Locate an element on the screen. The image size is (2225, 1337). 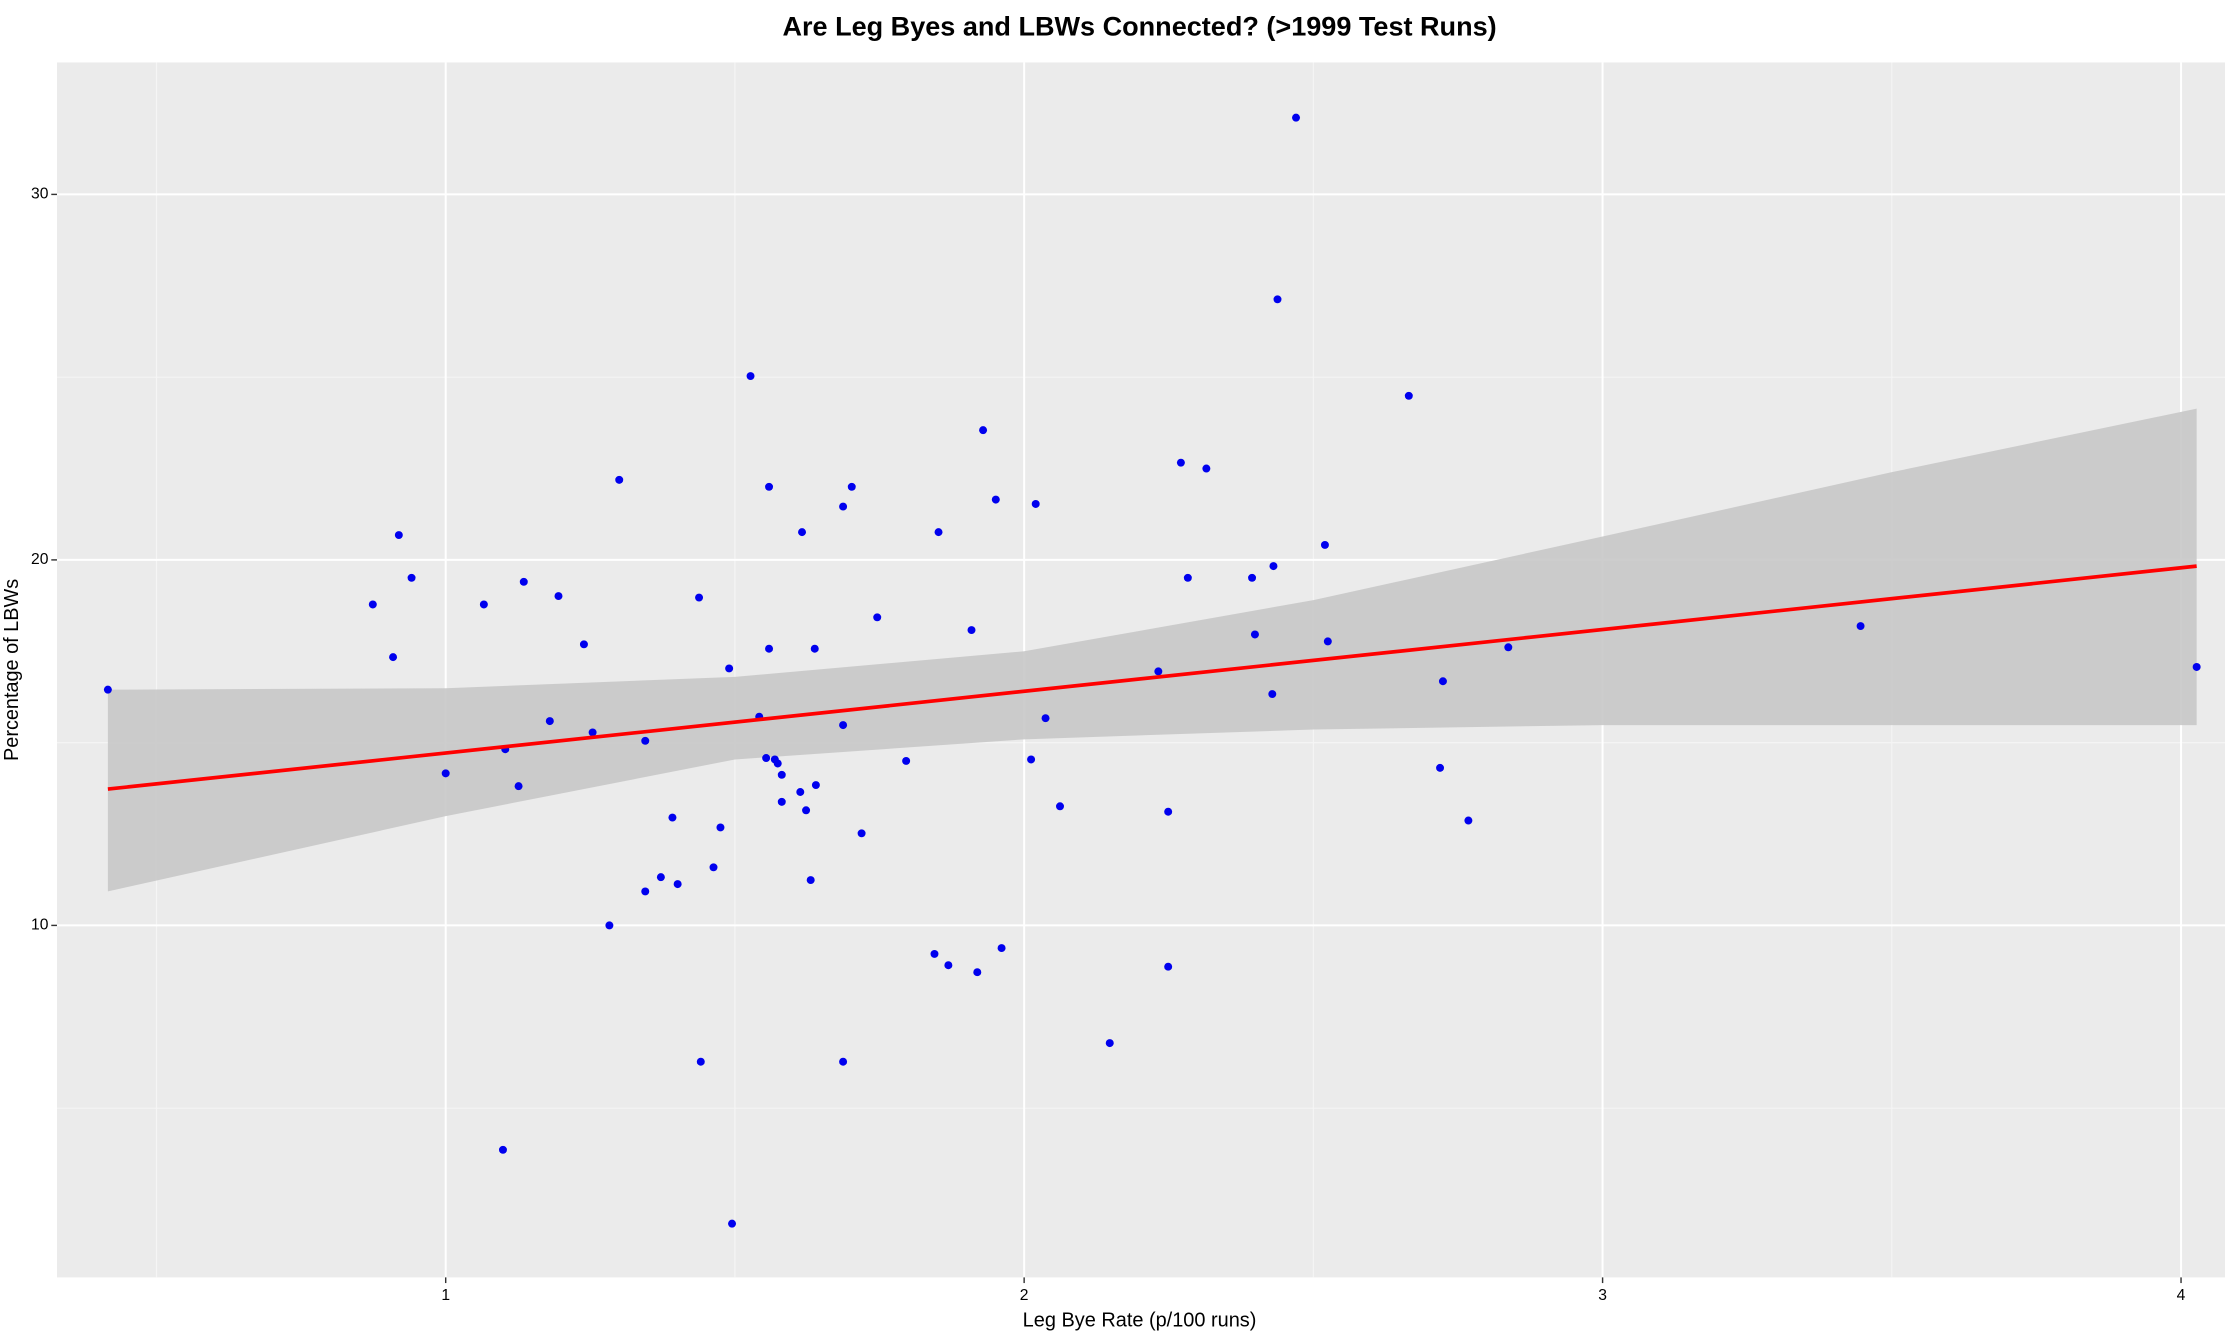
x-tick-label: 3 is located at coordinates (1602, 1295).